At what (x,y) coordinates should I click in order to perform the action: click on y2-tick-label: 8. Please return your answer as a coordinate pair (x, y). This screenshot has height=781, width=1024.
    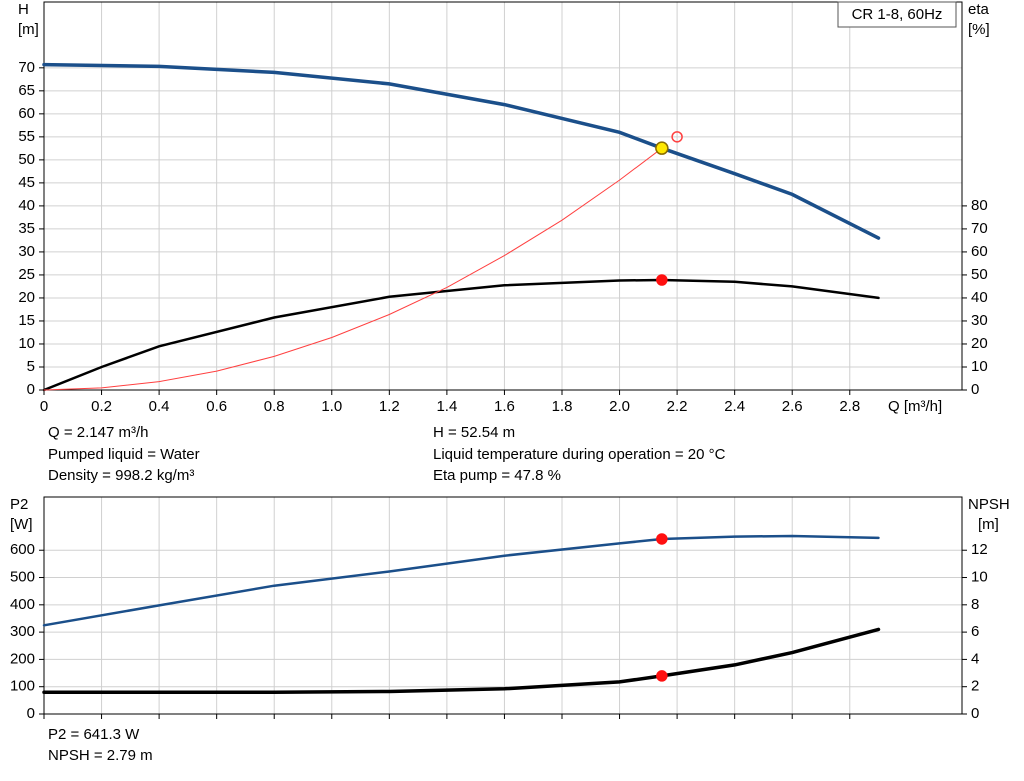
    Looking at the image, I should click on (975, 604).